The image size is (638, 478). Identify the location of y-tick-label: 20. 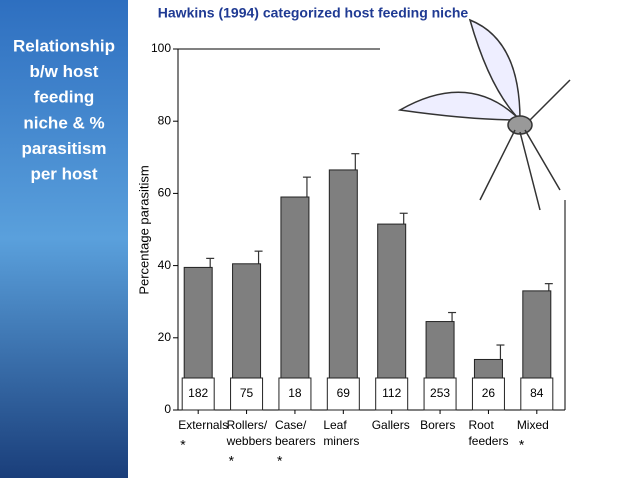
(165, 337).